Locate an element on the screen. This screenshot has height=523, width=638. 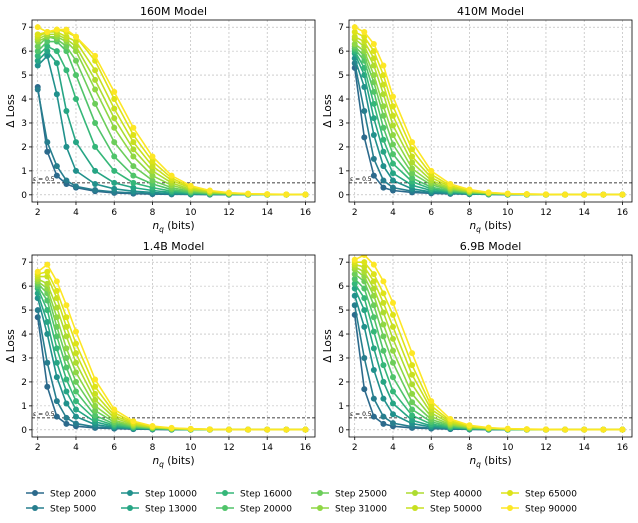
x-axis-label: nq (bits) is located at coordinates (490, 462).